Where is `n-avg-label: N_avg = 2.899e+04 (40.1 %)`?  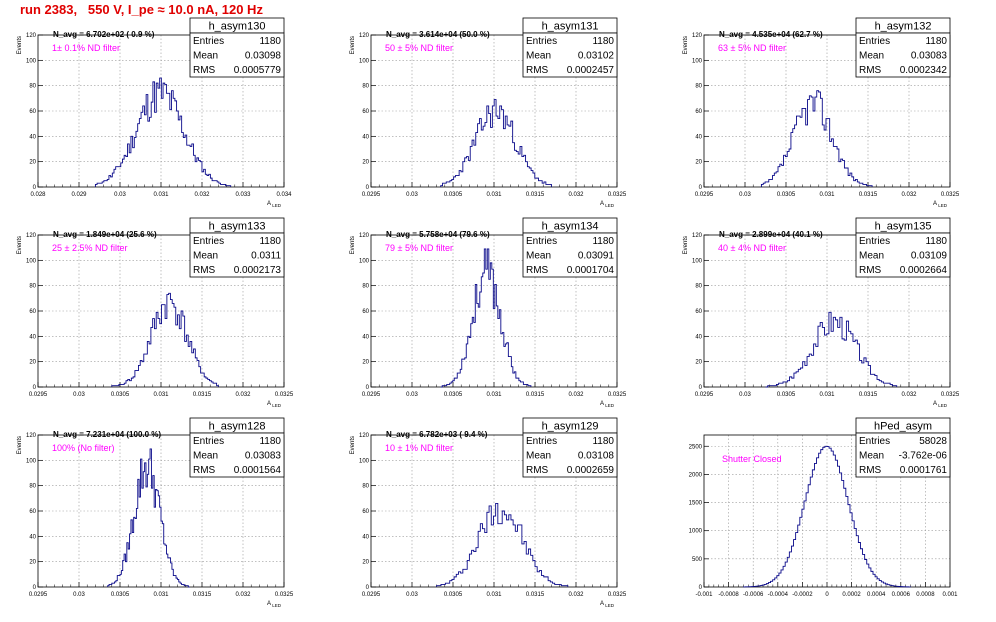 n-avg-label: N_avg = 2.899e+04 (40.1 %) is located at coordinates (771, 234).